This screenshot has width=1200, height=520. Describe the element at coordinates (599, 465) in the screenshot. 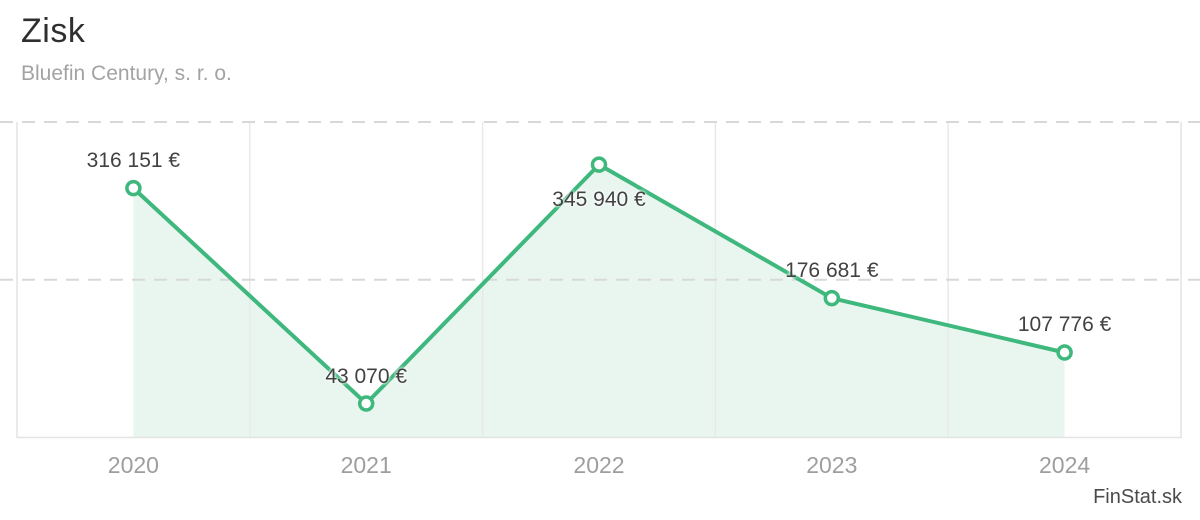

I see `x-axis-label: 2022` at that location.